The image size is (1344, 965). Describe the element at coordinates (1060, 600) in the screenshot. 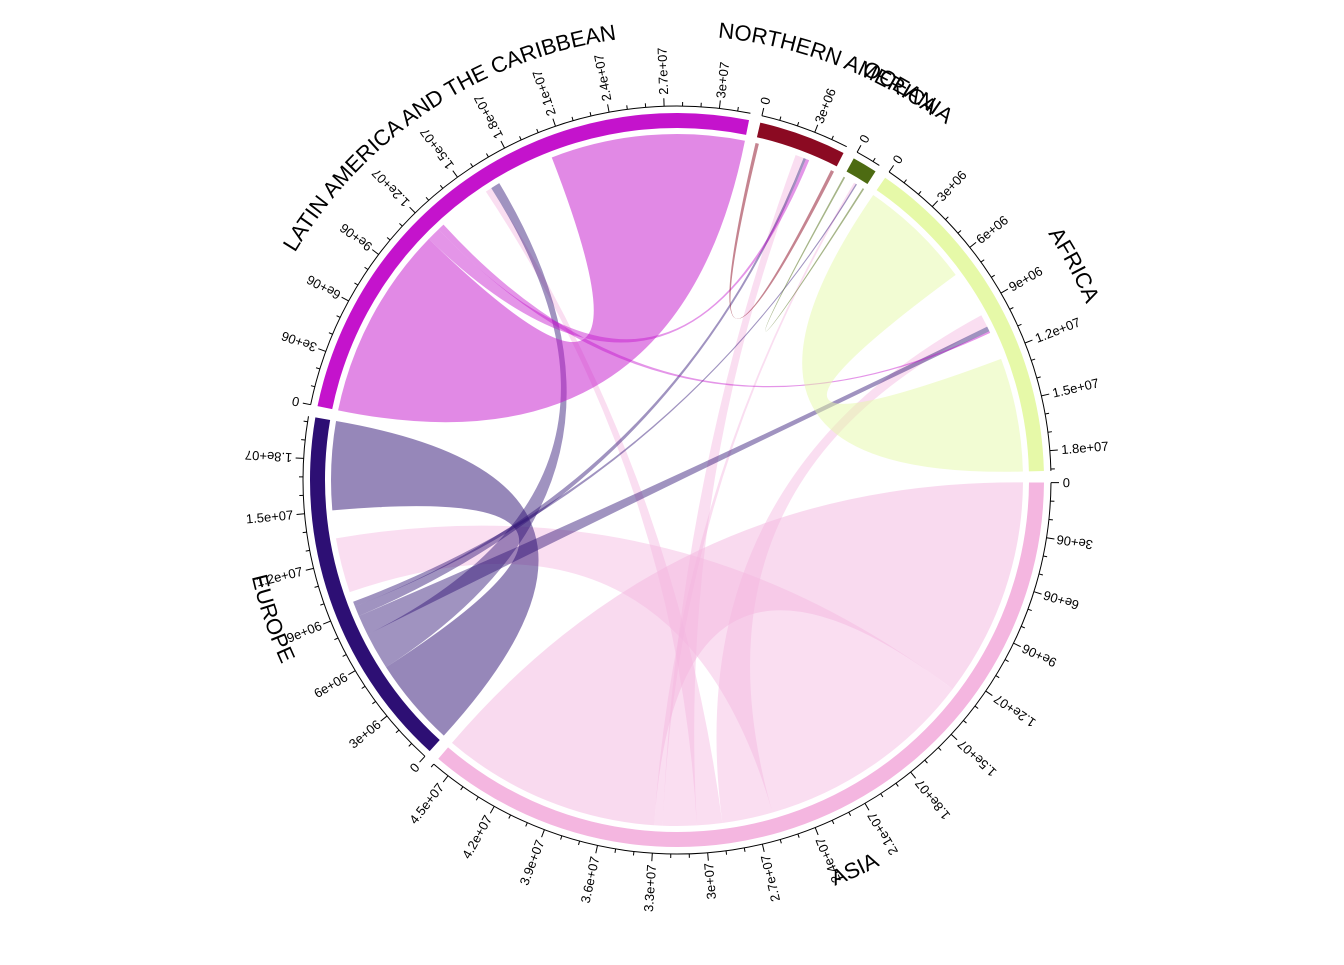

I see `tick-label-asia: 6e+06` at that location.